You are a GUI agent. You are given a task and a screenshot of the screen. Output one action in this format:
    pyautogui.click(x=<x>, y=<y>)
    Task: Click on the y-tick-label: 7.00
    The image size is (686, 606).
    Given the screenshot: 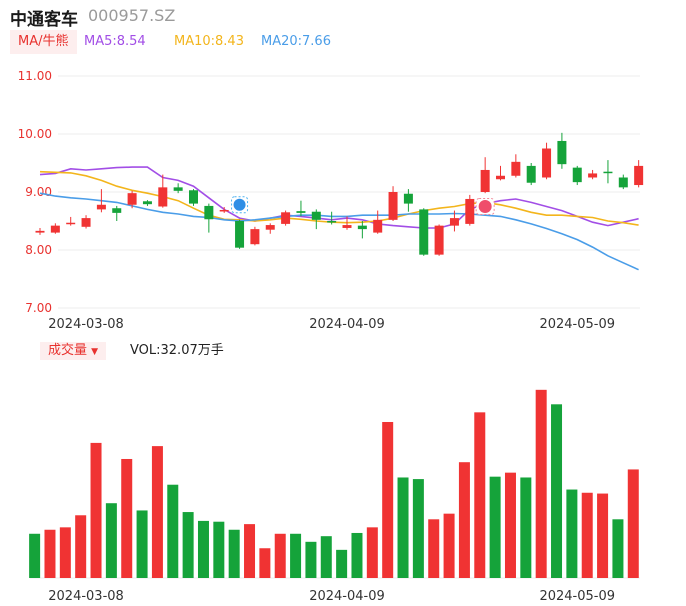 What is the action you would take?
    pyautogui.click(x=38, y=308)
    